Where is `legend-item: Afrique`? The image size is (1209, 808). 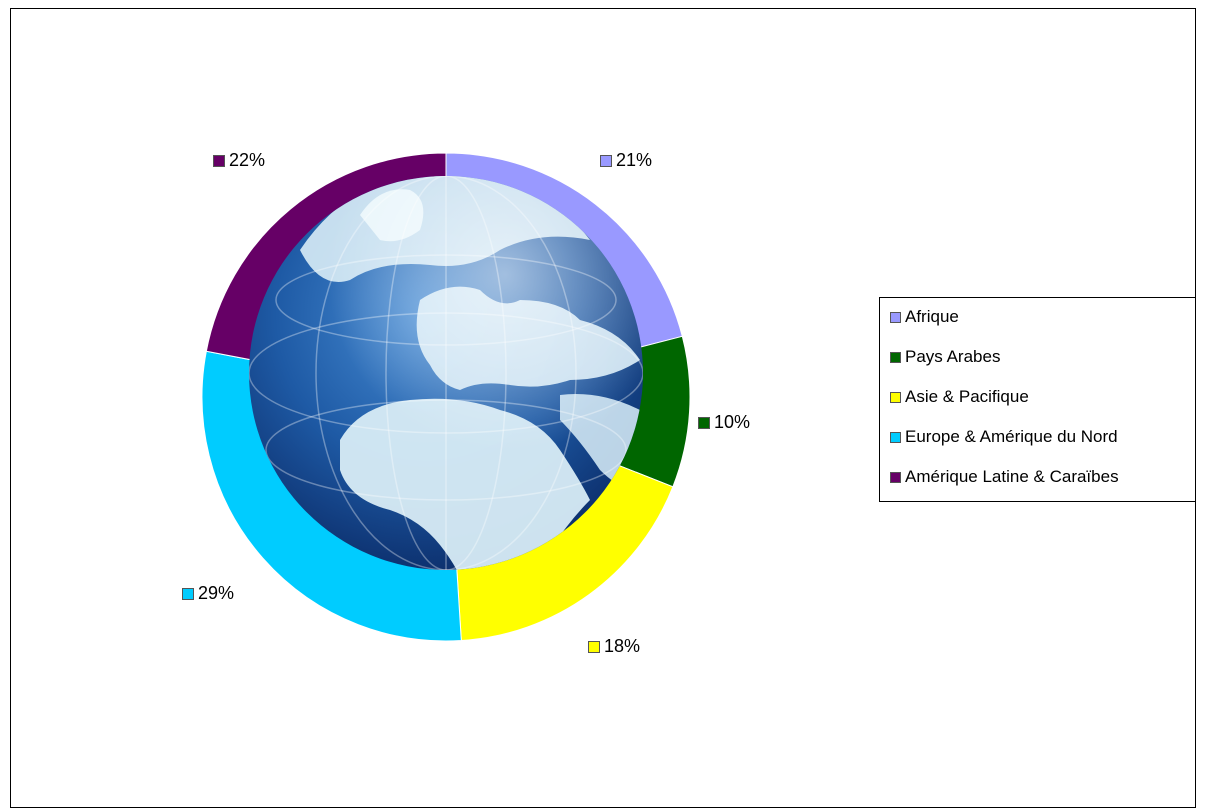
legend-item: Afrique is located at coordinates (924, 317).